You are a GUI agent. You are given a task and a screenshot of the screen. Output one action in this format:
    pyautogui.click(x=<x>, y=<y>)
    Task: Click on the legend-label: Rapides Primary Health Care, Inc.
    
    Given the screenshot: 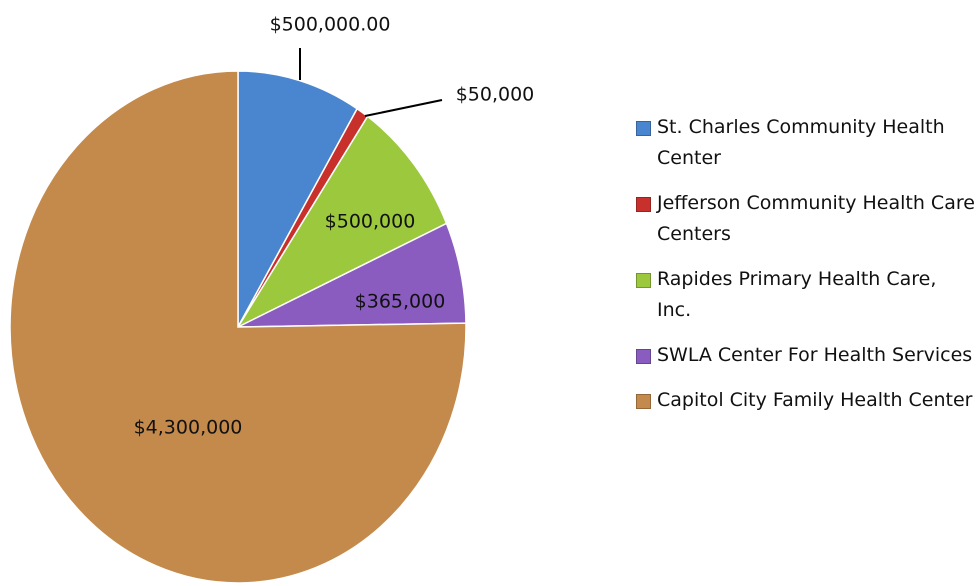 What is the action you would take?
    pyautogui.click(x=797, y=294)
    